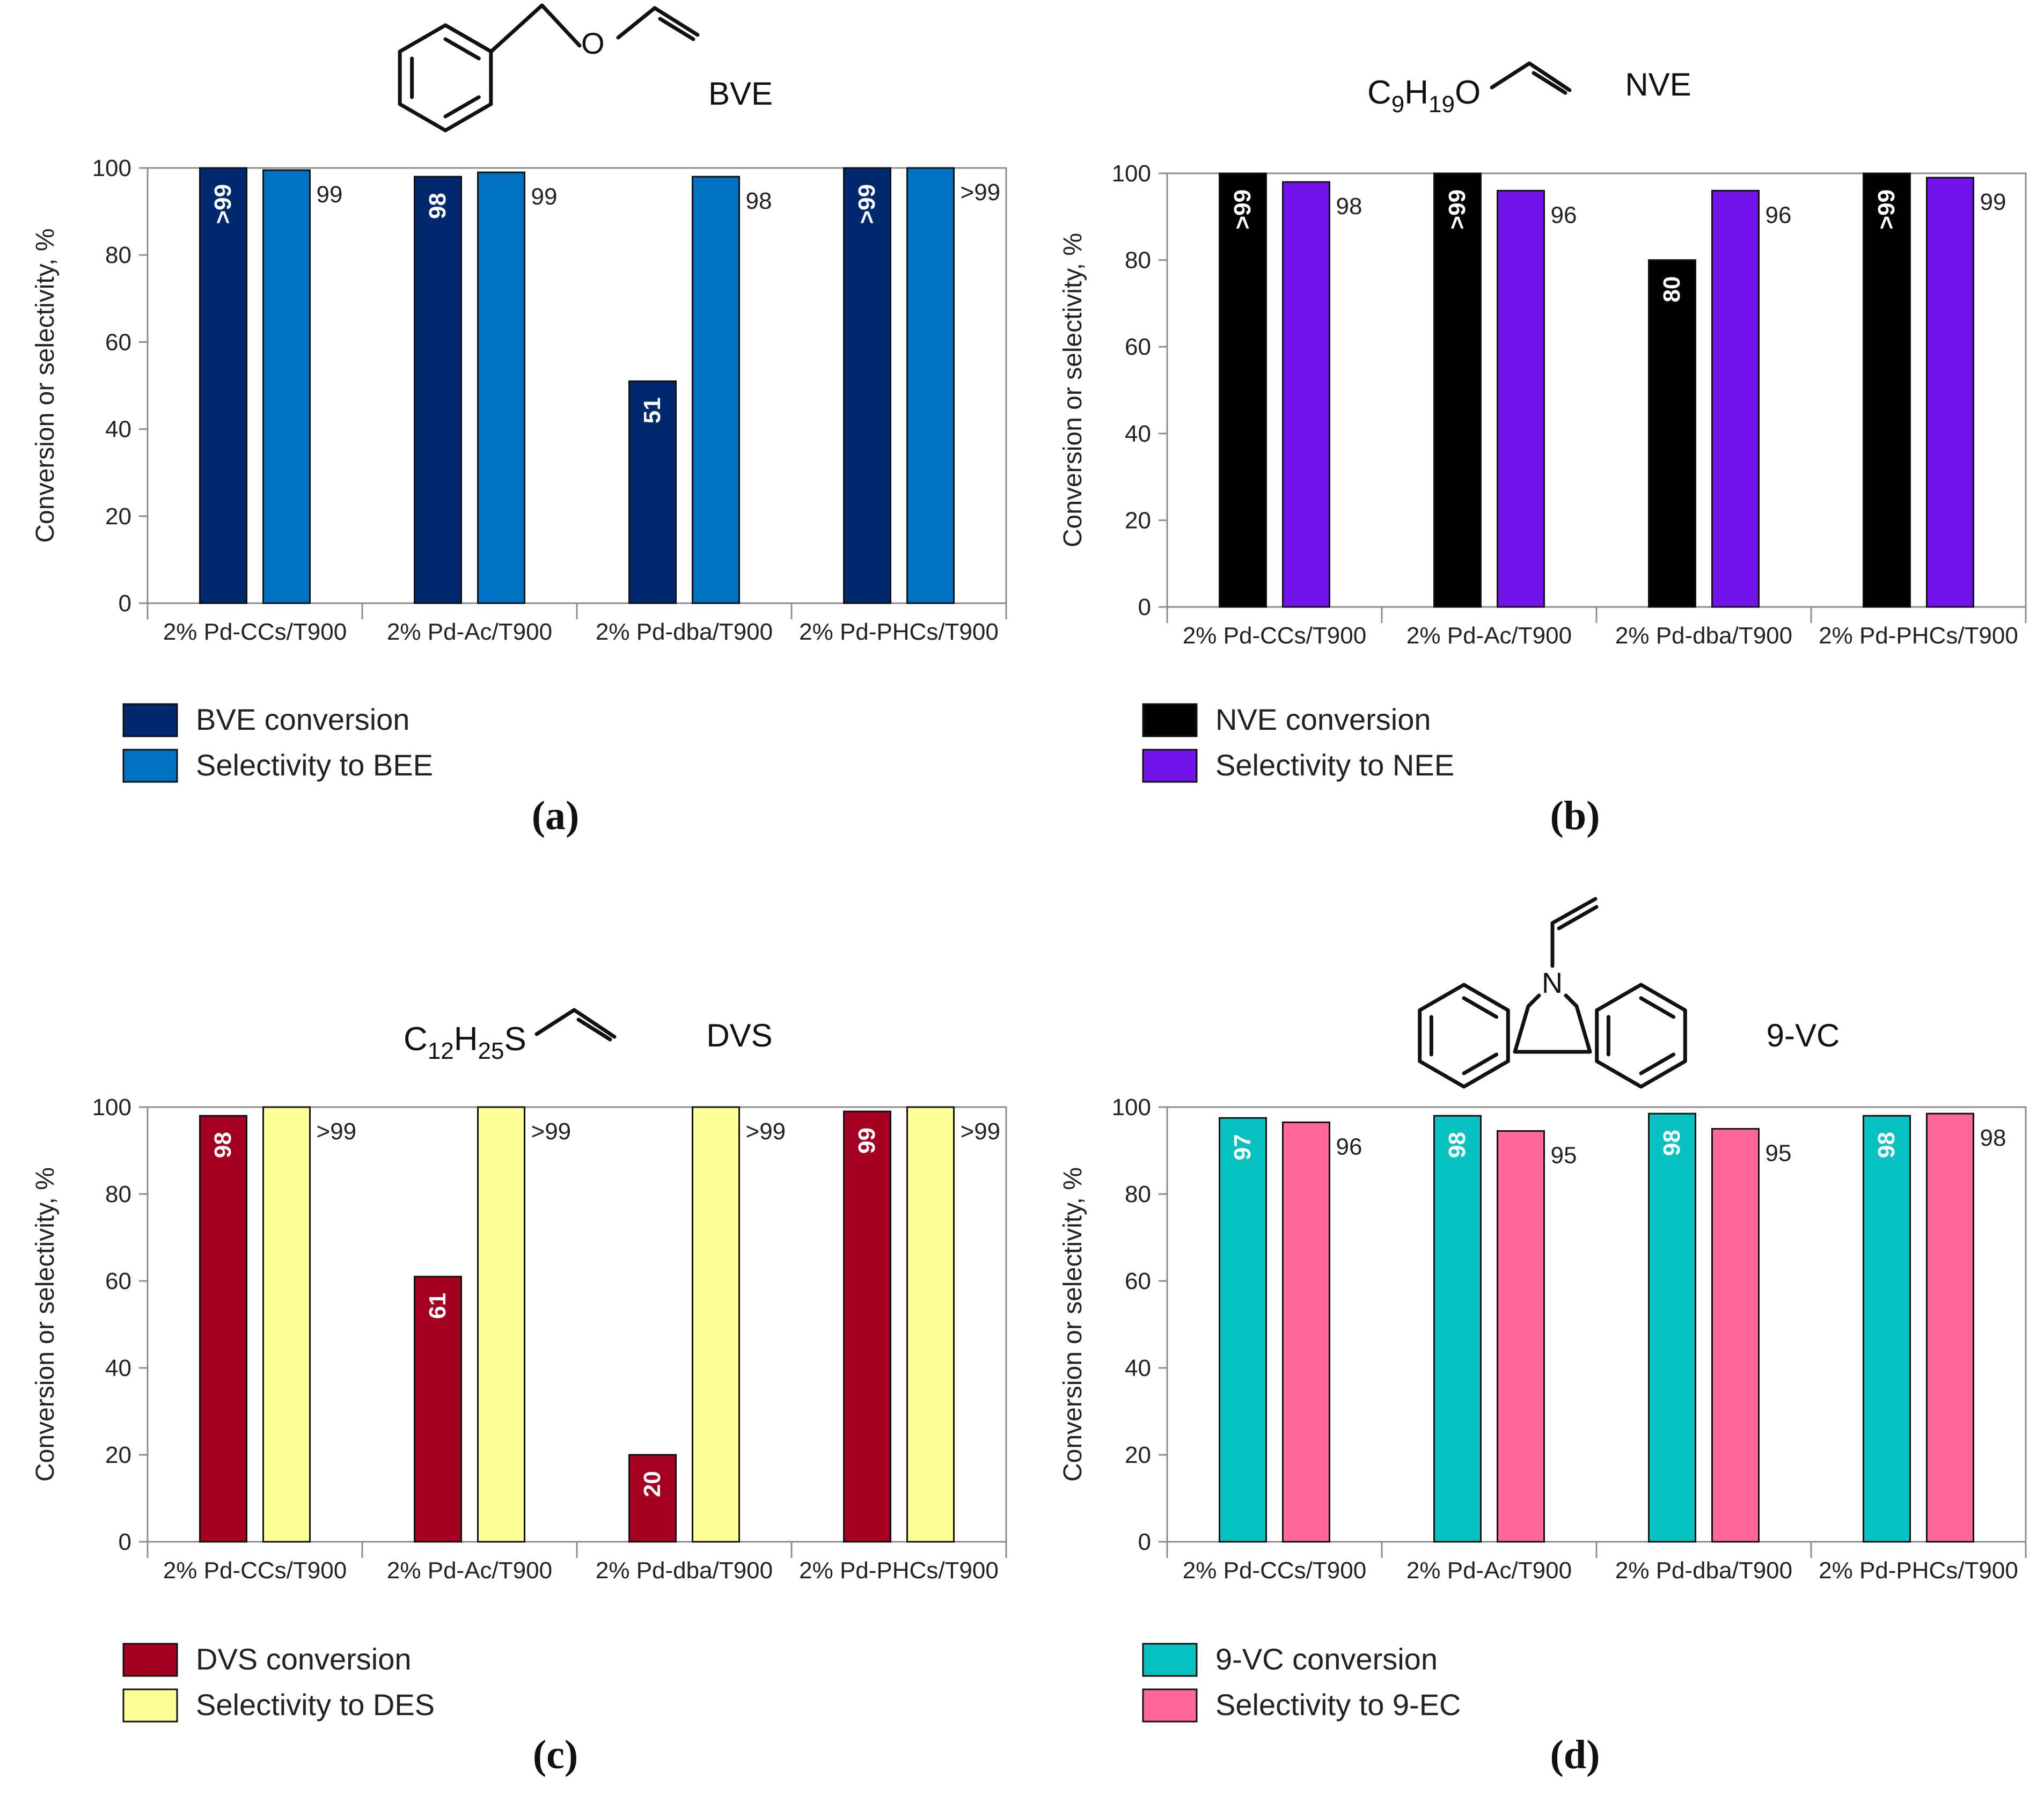  What do you see at coordinates (1804, 1035) in the screenshot?
I see `compound-name: 9-VC` at bounding box center [1804, 1035].